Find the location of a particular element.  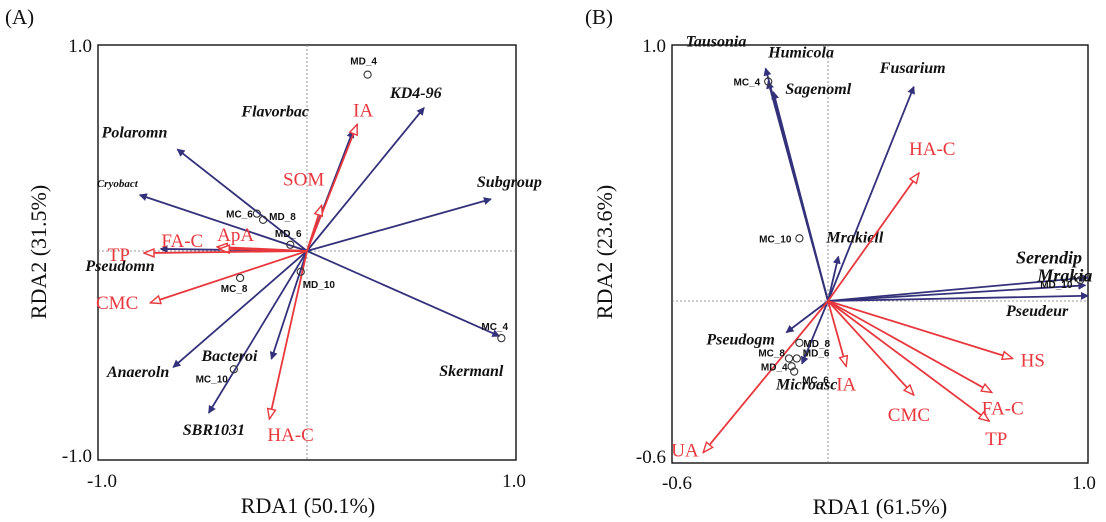

panel-b-y-axis-title: RDA2 (23.6%) is located at coordinates (604, 252).